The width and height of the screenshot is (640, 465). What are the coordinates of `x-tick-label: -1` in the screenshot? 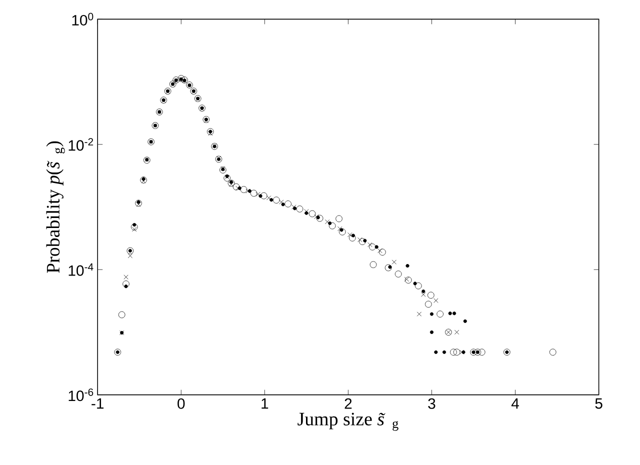 It's located at (98, 403).